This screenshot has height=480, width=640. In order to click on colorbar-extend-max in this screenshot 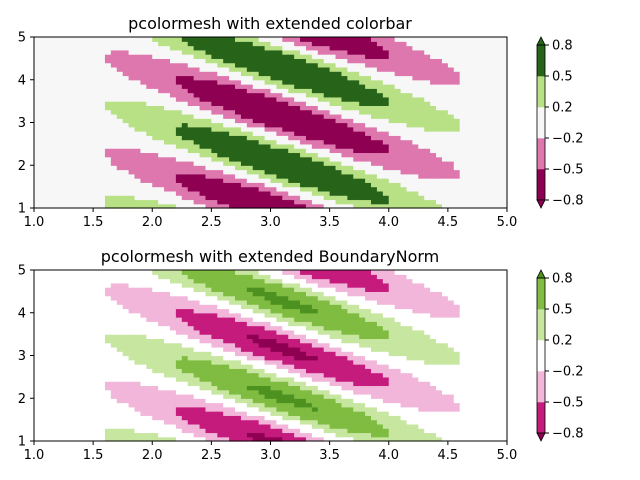, I will do `click(541, 41)`.